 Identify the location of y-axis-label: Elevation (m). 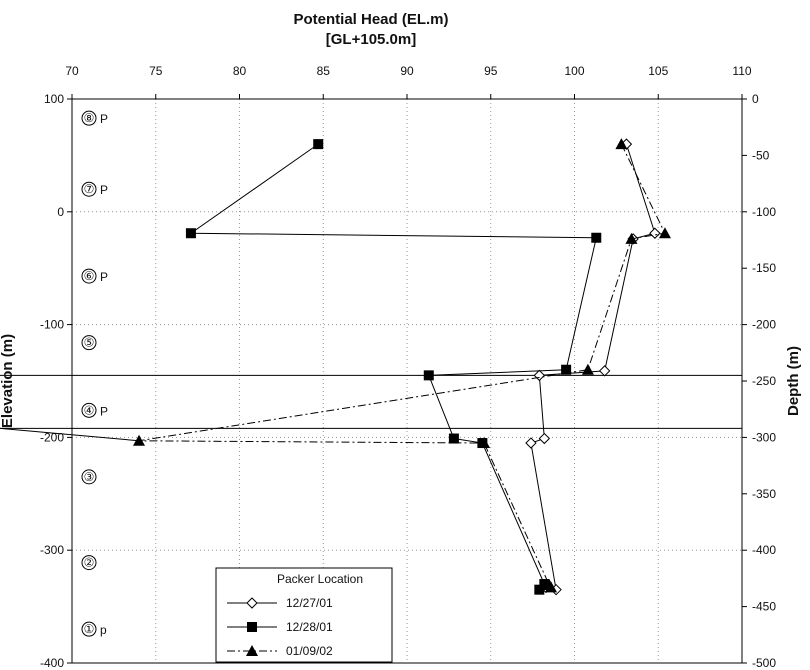
(8, 381).